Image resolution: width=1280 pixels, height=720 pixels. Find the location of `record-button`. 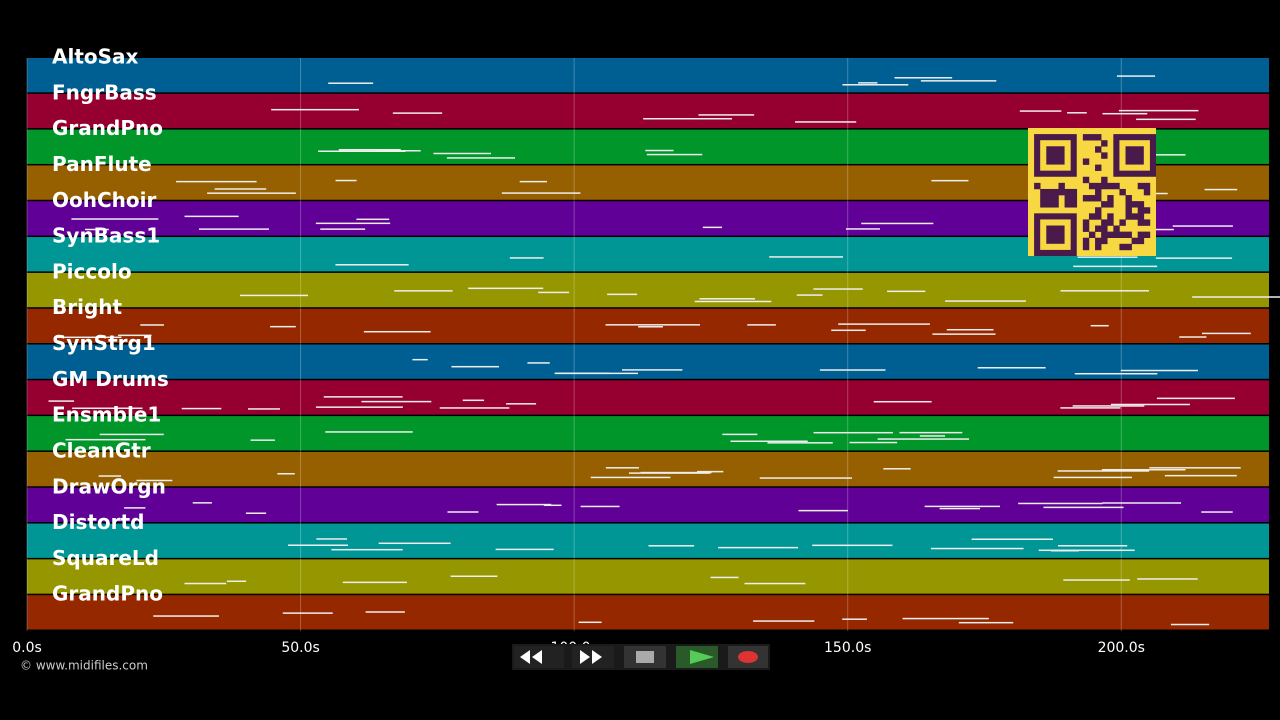

record-button is located at coordinates (748, 657).